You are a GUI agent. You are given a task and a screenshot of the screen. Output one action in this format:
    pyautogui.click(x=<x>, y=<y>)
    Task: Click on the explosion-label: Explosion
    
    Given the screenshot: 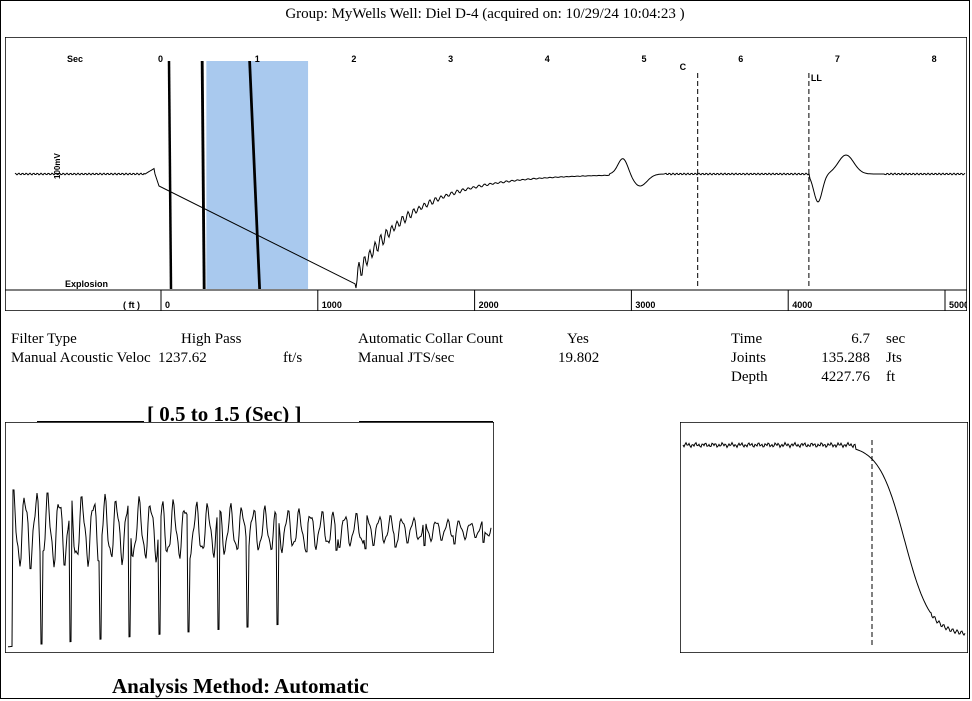 What is the action you would take?
    pyautogui.click(x=86, y=284)
    